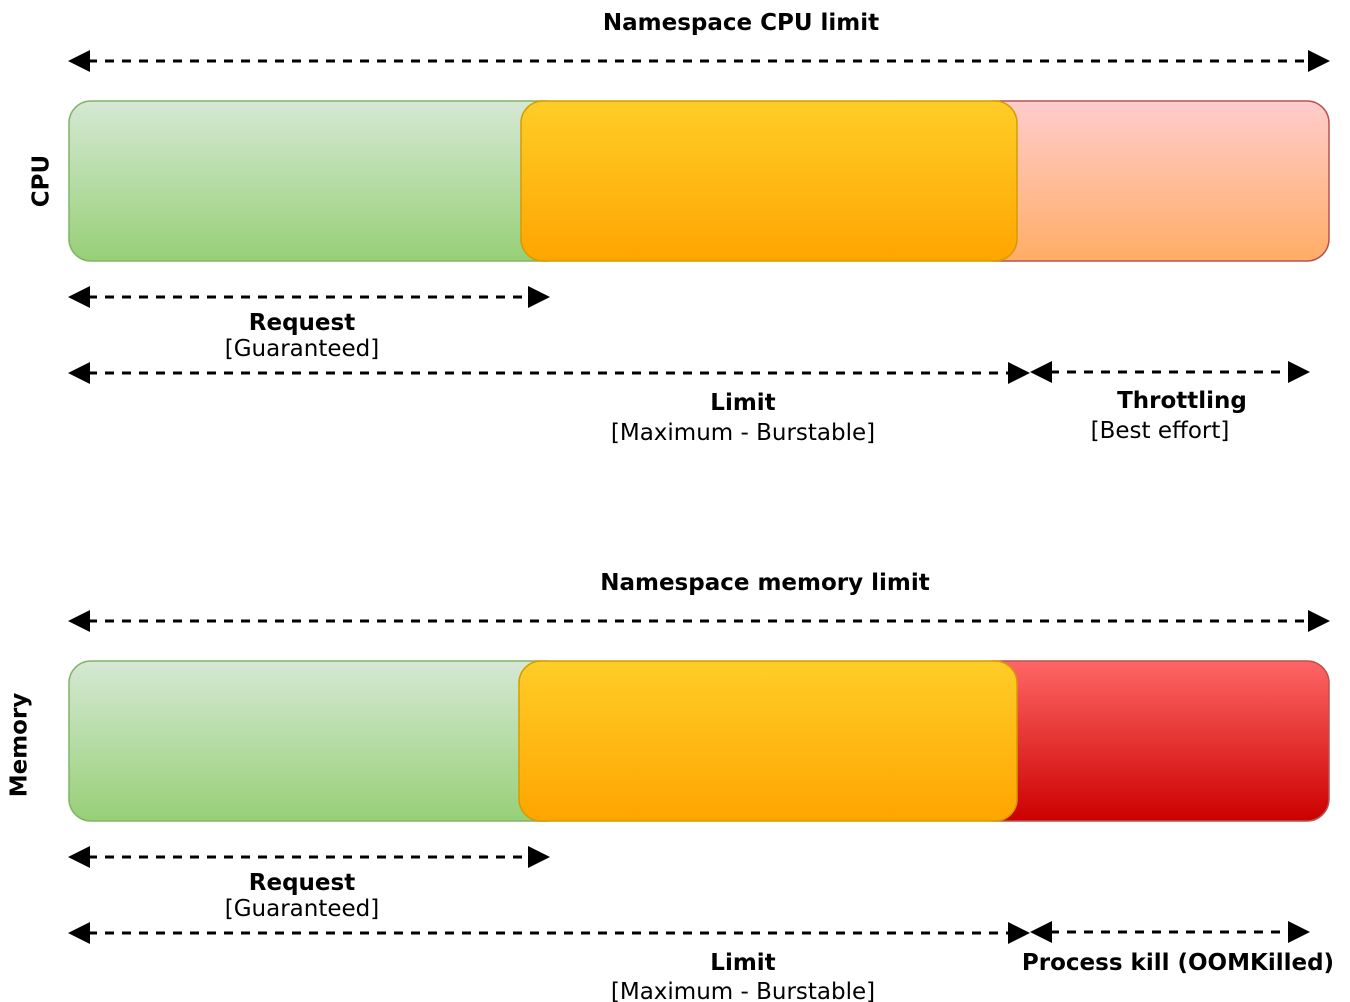 This screenshot has height=1002, width=1350. Describe the element at coordinates (1178, 963) in the screenshot. I see `memory-oomkill-title: Process kill (OOMKilled)` at that location.